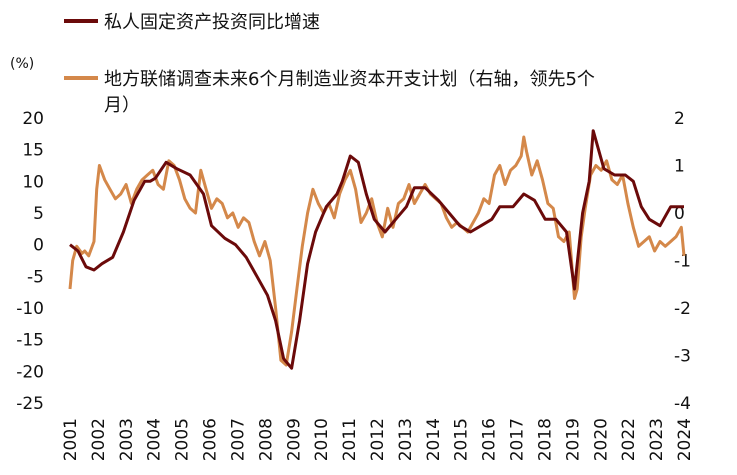  I want to click on x-tick-label: 2010, so click(322, 439).